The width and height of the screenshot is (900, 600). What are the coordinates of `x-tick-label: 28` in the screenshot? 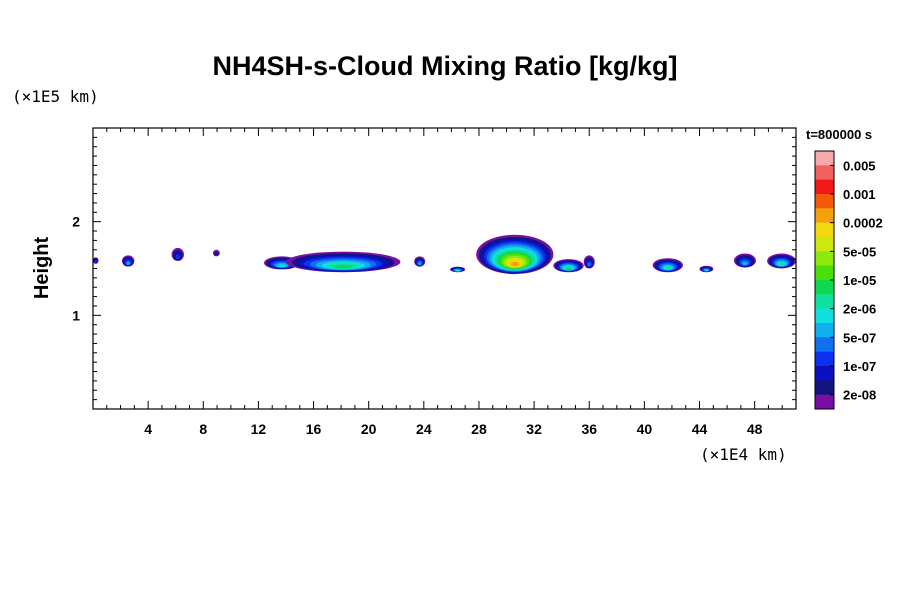 It's located at (479, 429).